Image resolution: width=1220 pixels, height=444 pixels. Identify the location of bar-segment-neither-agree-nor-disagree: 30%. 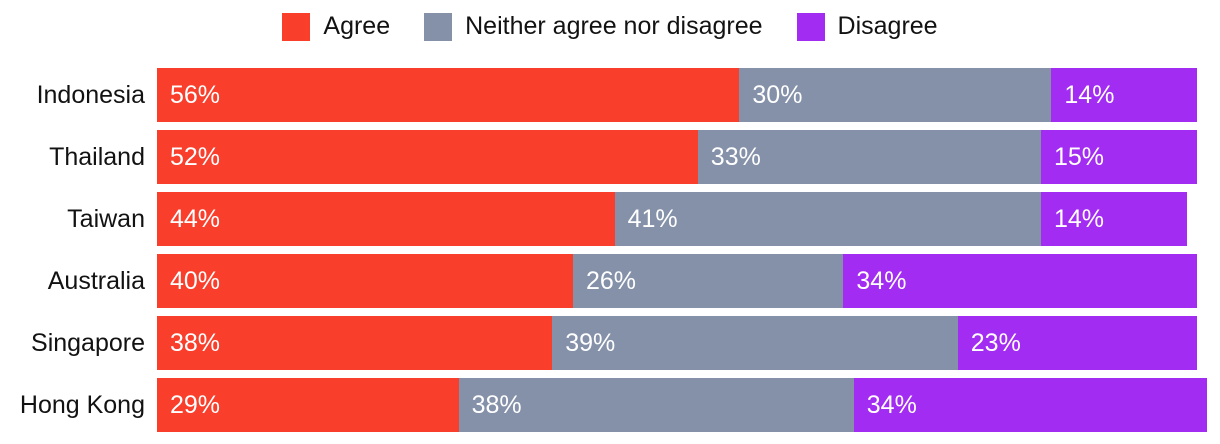
(895, 95).